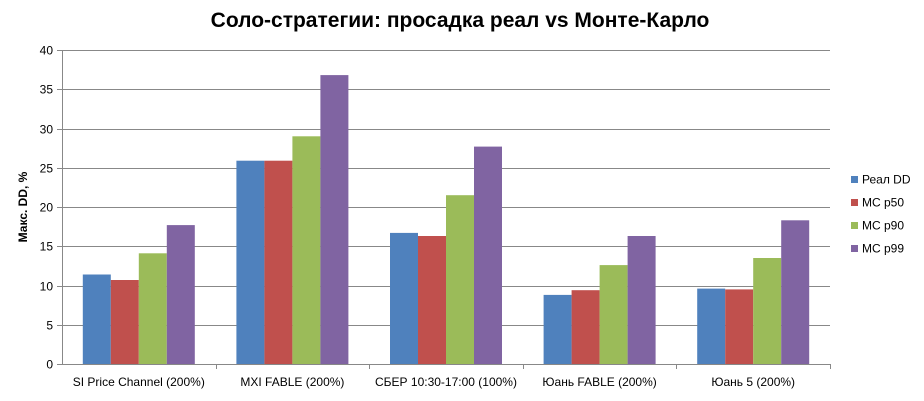 This screenshot has width=924, height=401. I want to click on x-tick-label: Юань FABLE (200%), so click(599, 382).